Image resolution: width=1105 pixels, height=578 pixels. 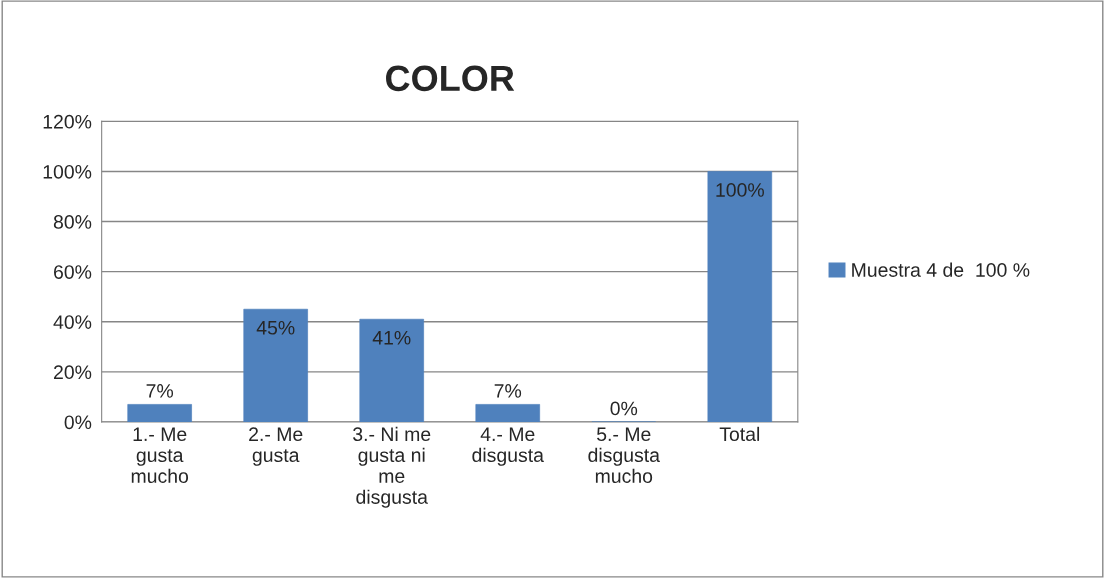 I want to click on y-tick-label: 100%, so click(x=67, y=171).